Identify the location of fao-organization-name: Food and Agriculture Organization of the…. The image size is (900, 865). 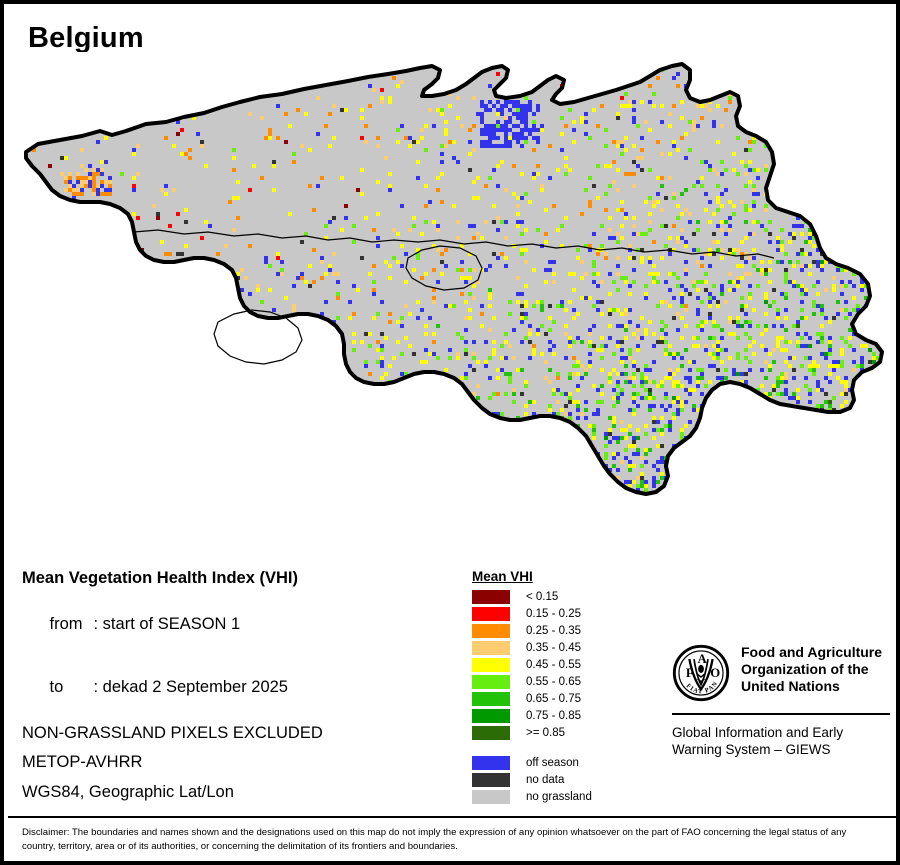
(811, 669).